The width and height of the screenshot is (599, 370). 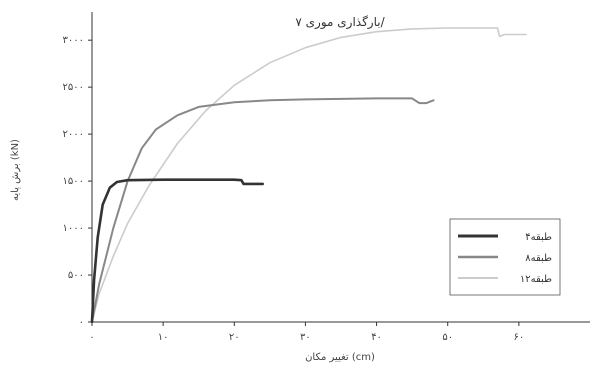 What do you see at coordinates (73, 181) in the screenshot?
I see `y-tick-label: ۱۵۰۰` at bounding box center [73, 181].